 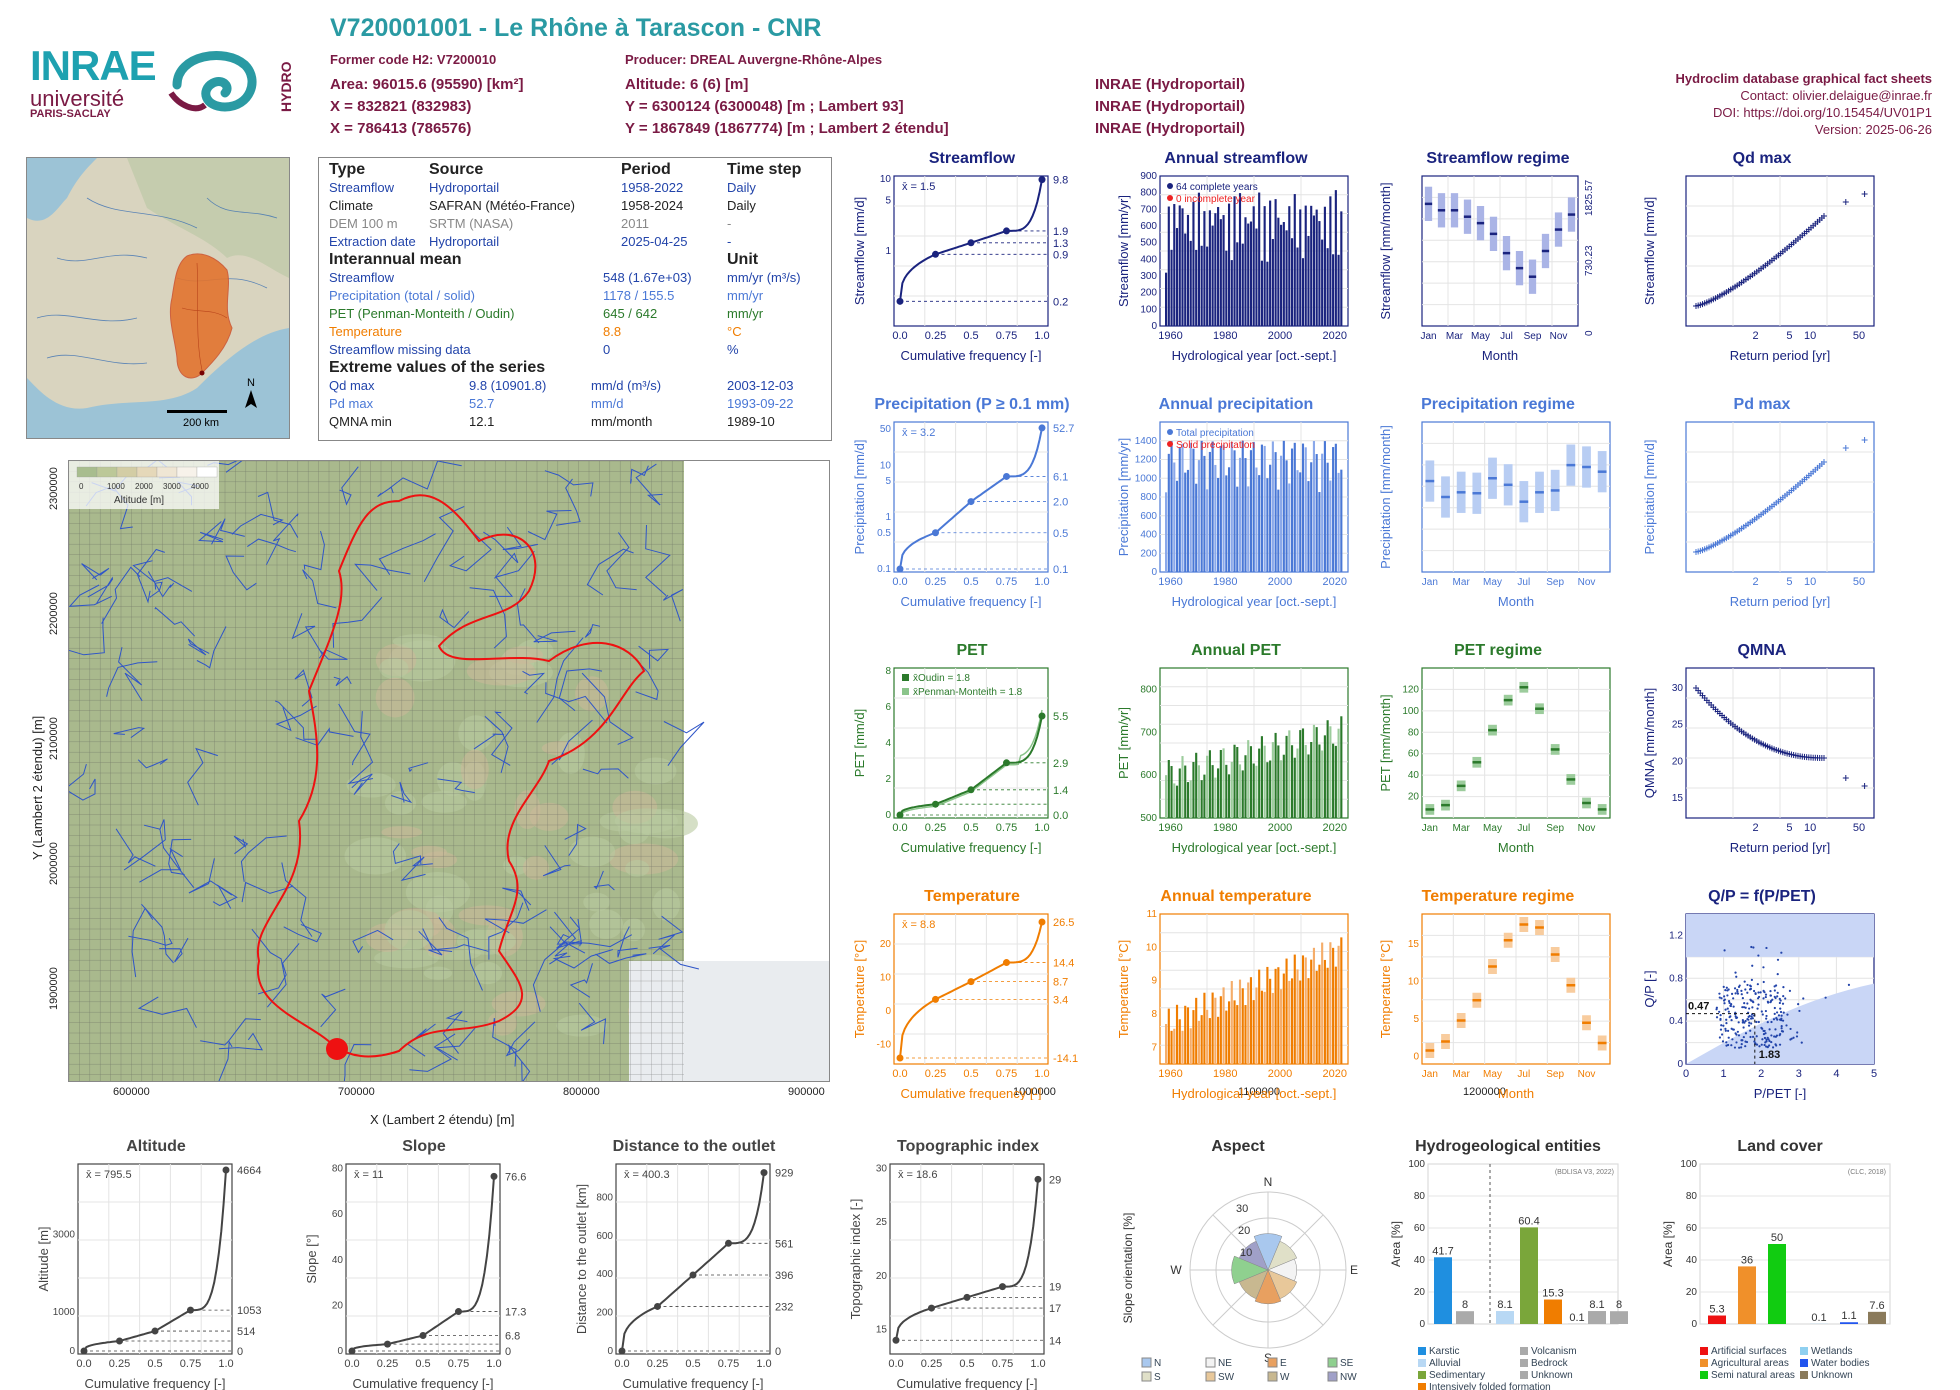 I want to click on tick-label: 600, so click(x=1148, y=516).